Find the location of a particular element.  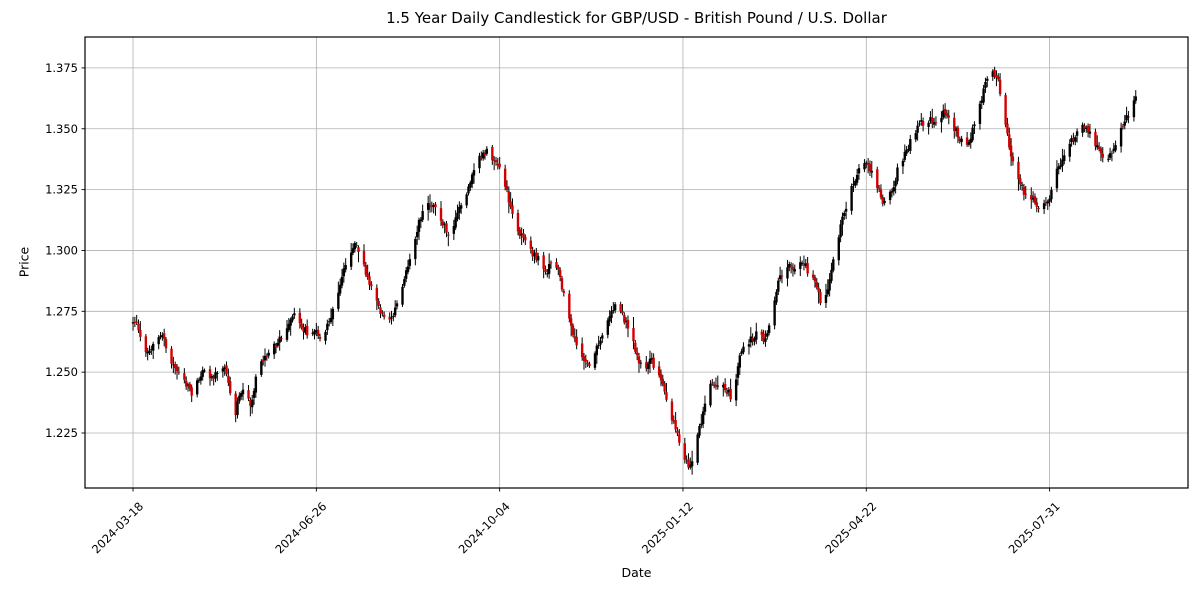

y-tick-label: 1.225 is located at coordinates (61, 433).